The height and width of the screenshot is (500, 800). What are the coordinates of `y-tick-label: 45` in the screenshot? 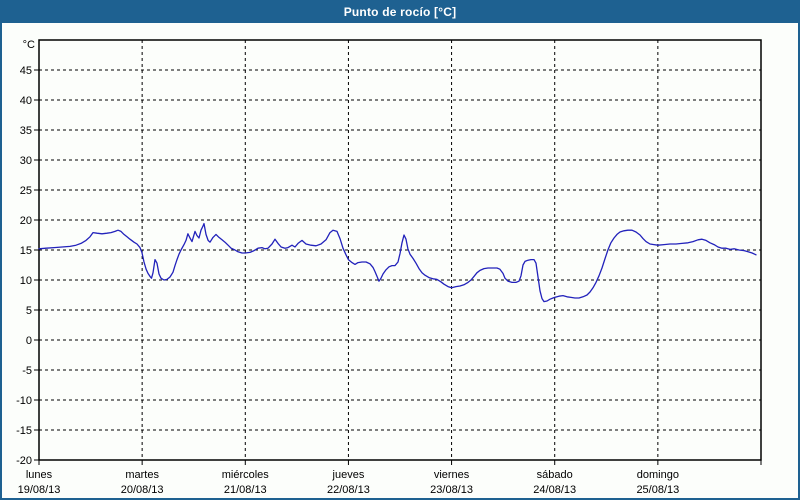 It's located at (26, 71).